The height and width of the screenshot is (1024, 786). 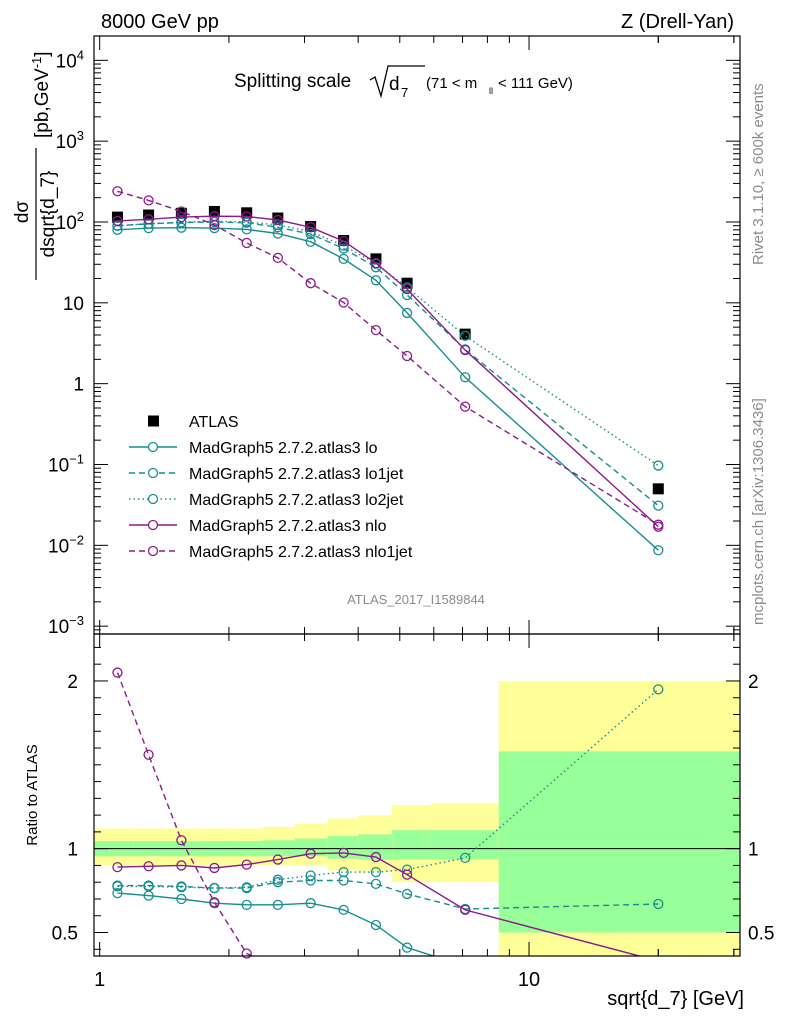 I want to click on ytick-label-exponent: 2, so click(x=80, y=216).